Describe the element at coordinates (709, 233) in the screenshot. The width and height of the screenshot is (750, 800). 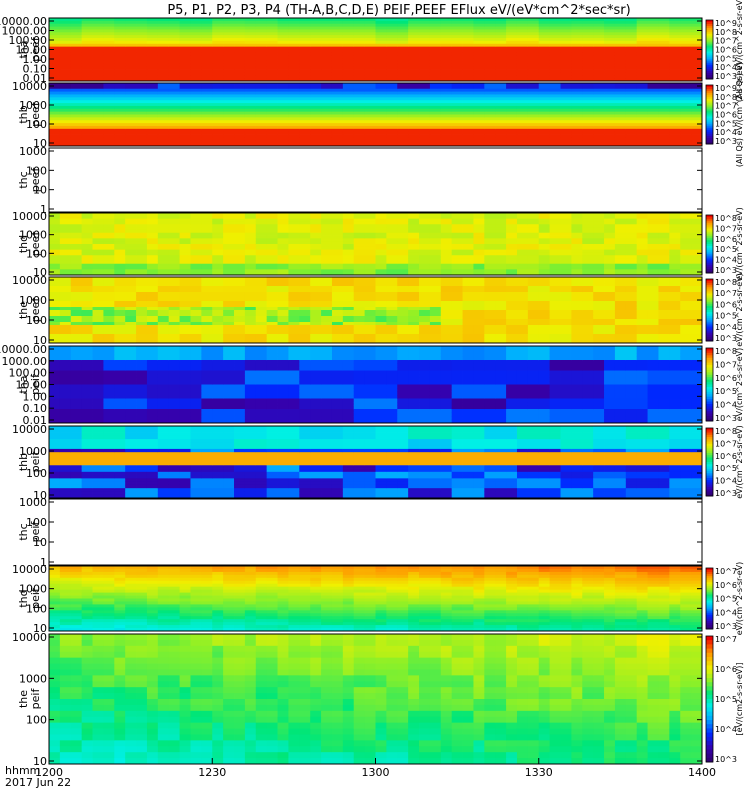
I see `colorbar-swatch` at that location.